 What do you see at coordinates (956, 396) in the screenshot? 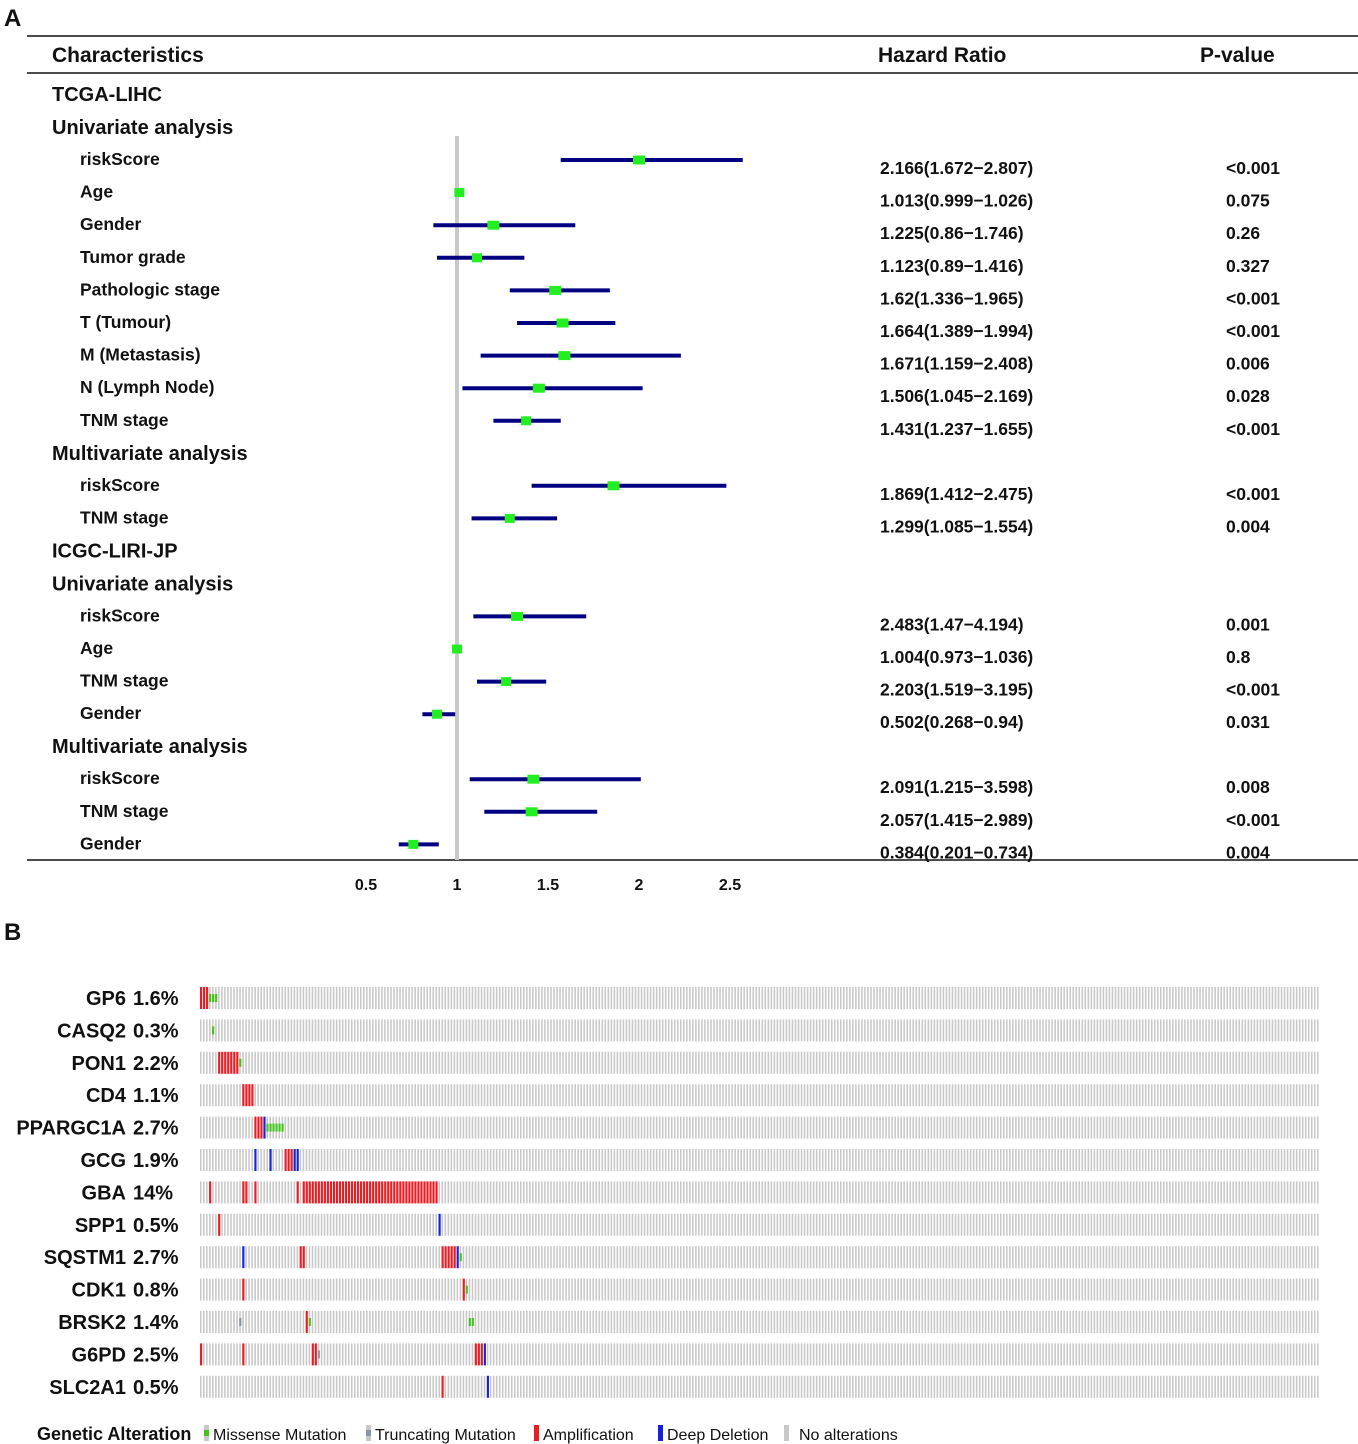
I see `hazard-ratio-value: 1.506(1.045−2.169)` at bounding box center [956, 396].